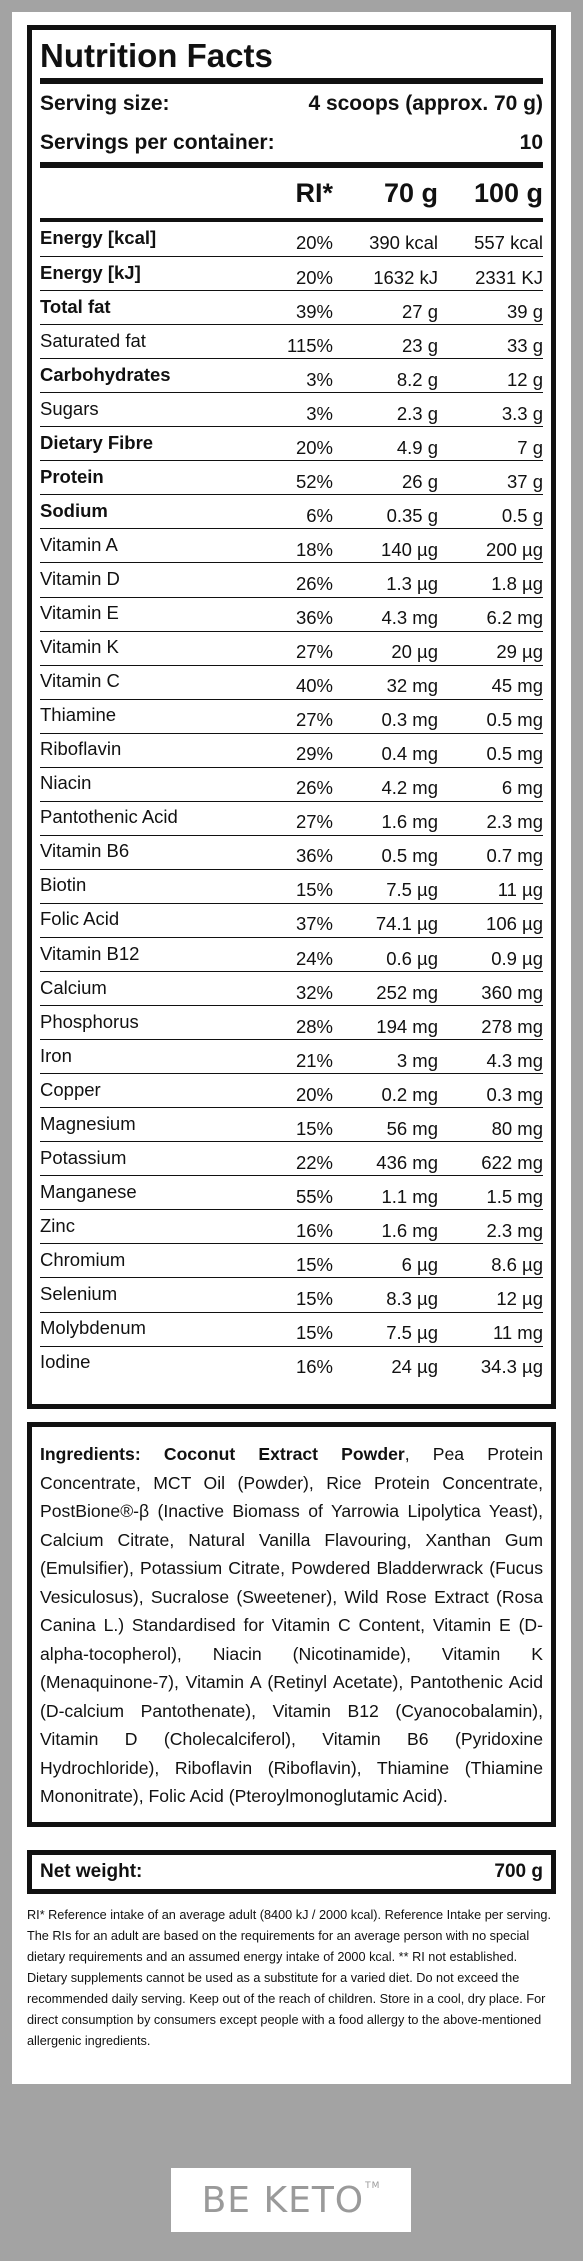 The image size is (583, 2261). I want to click on nutrient-per-70g: 8.3 µg, so click(412, 1298).